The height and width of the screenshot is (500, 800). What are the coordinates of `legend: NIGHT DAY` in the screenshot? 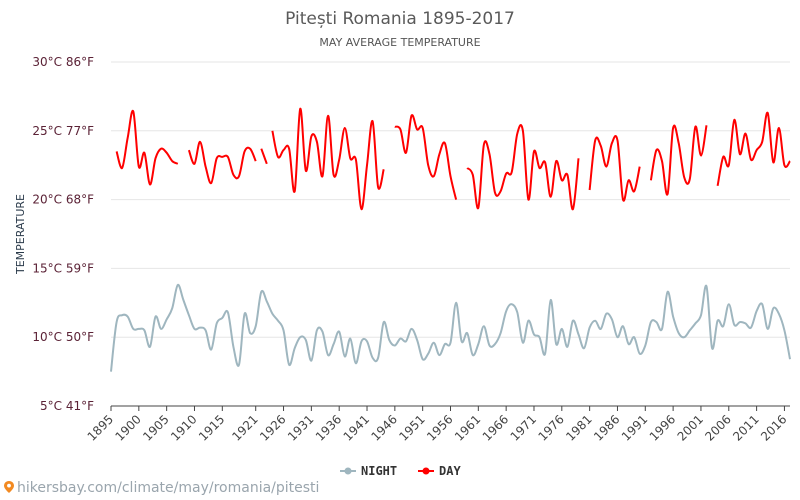 It's located at (400, 471).